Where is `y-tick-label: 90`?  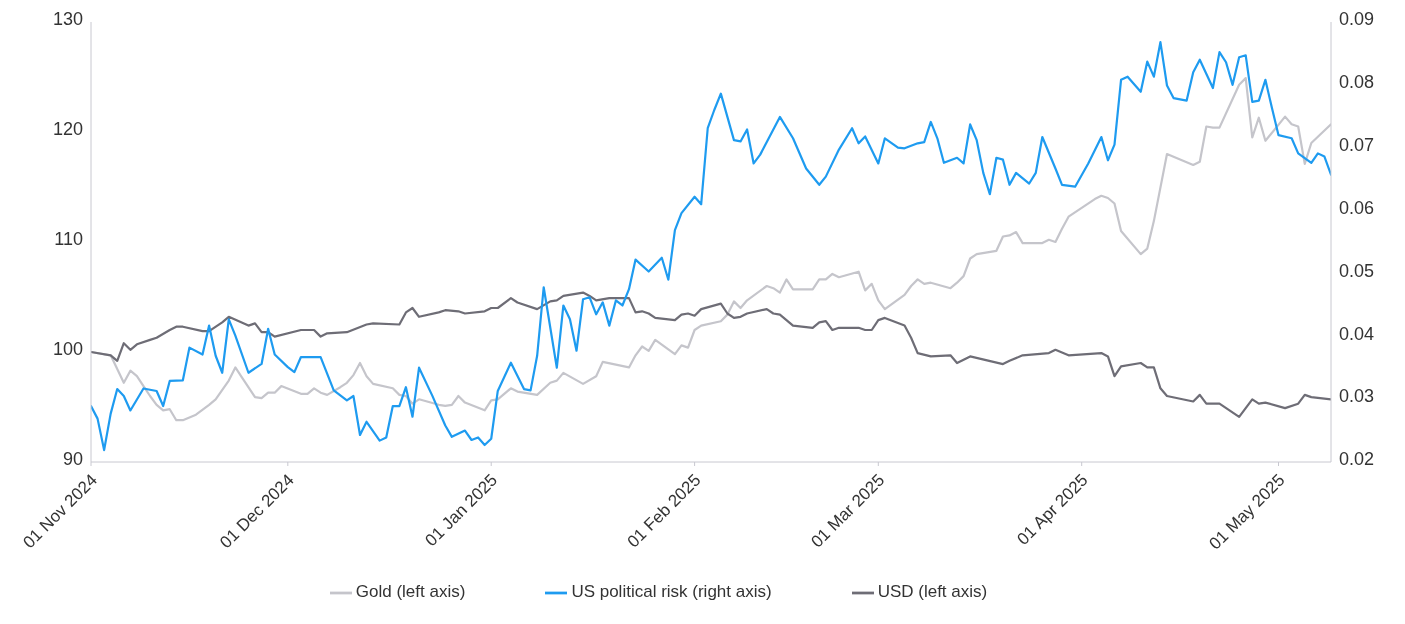
y-tick-label: 90 is located at coordinates (72, 459).